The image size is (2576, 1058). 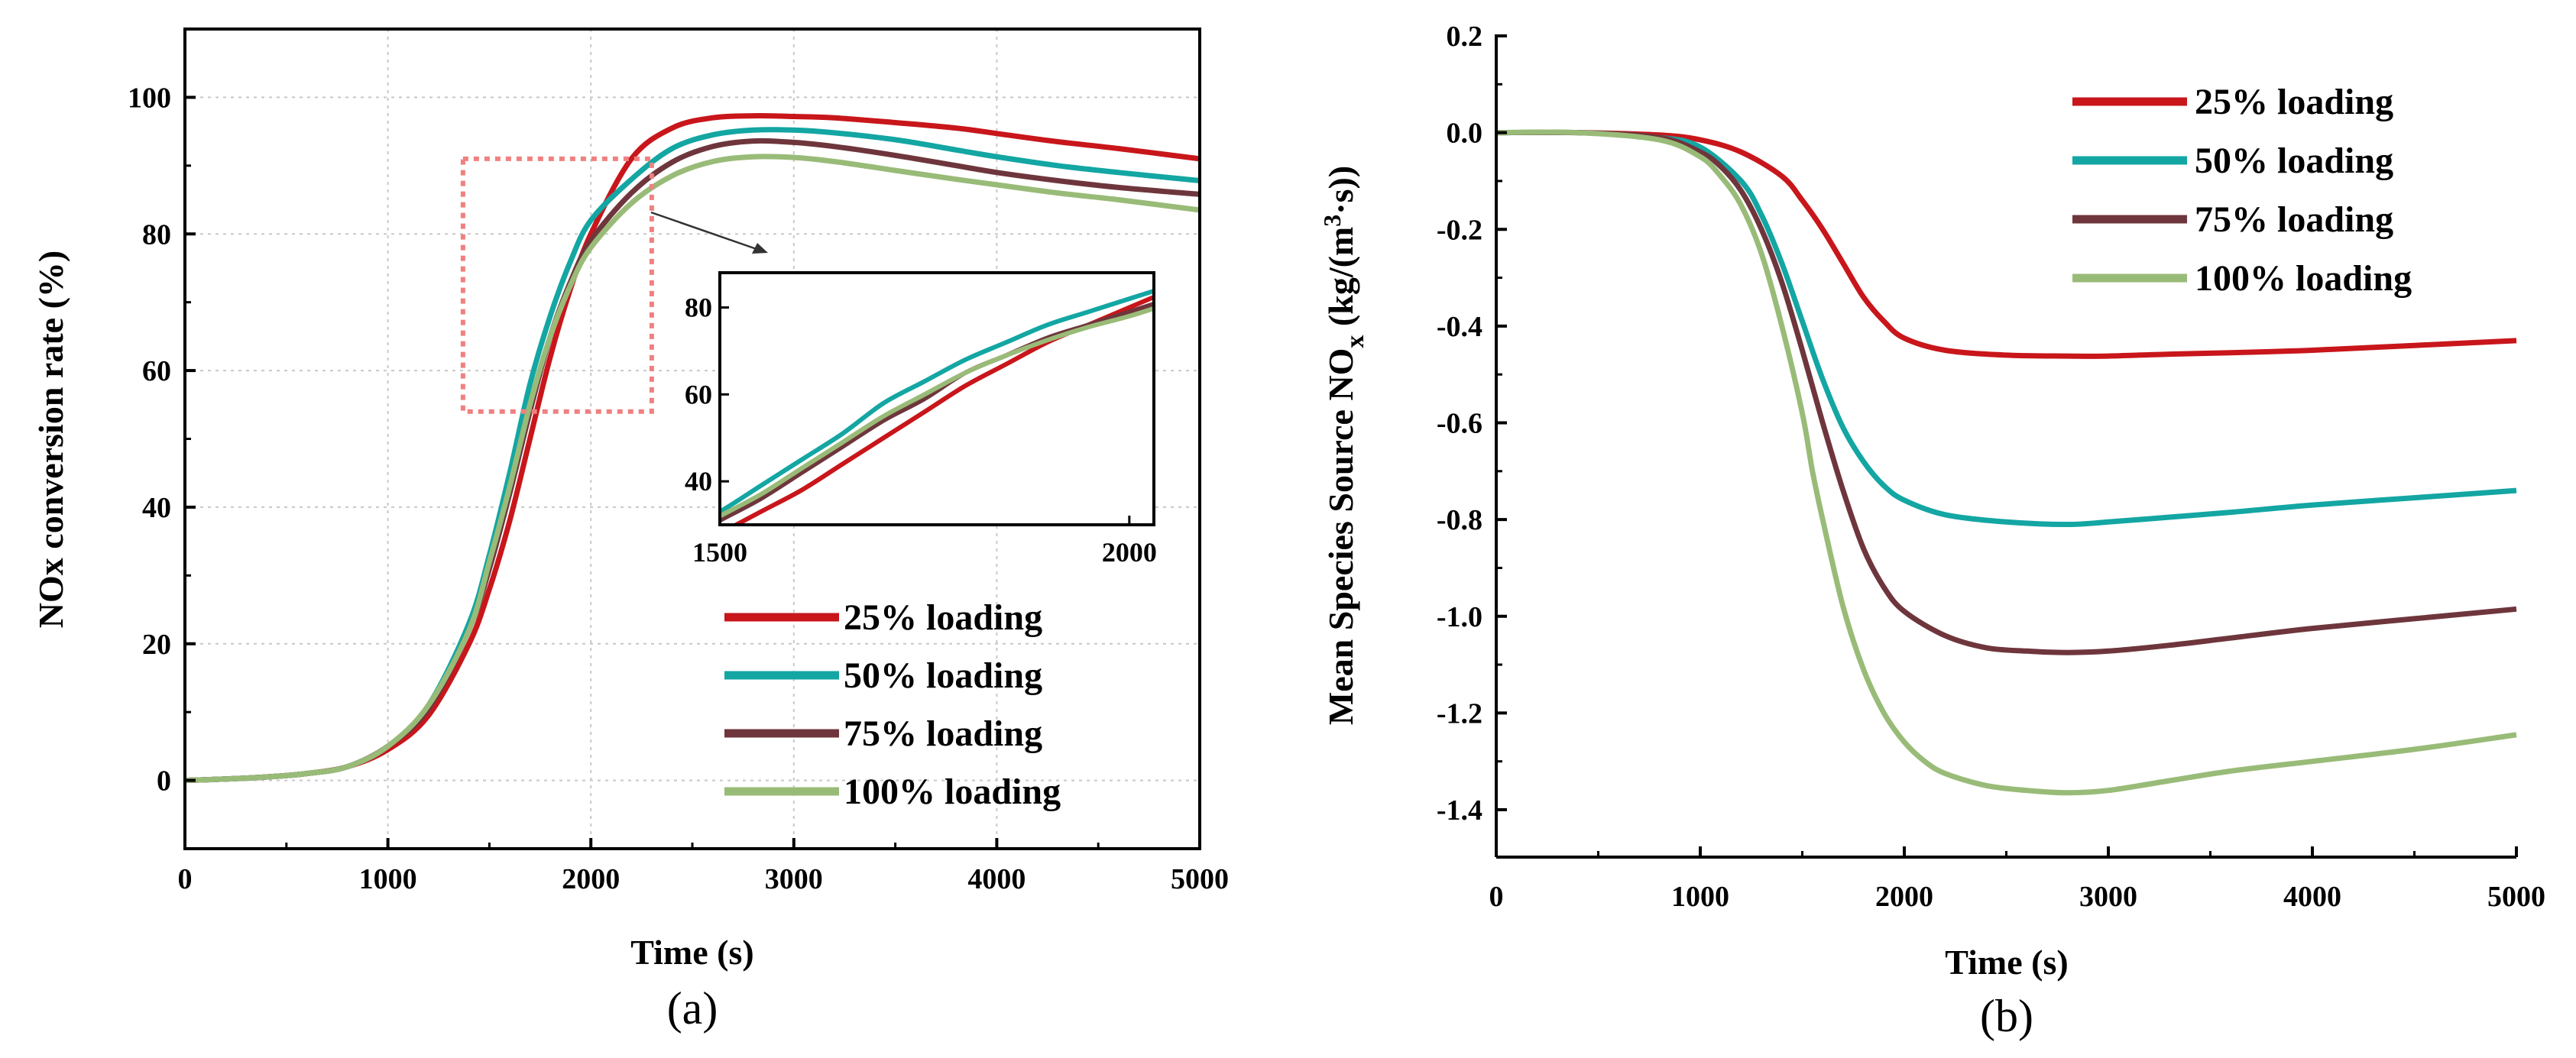 I want to click on ylabel-unit-open: (kg/(m, so click(x=1340, y=281).